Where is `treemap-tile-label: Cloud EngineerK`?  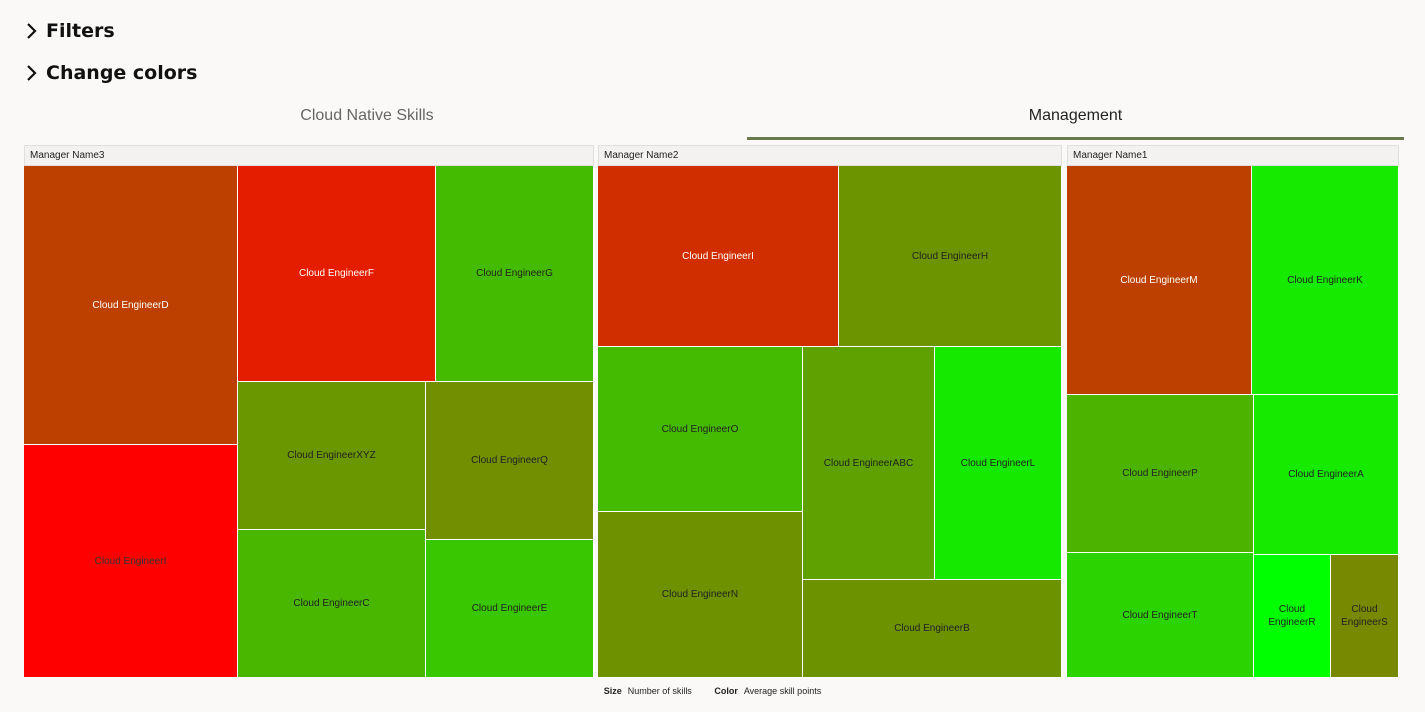
treemap-tile-label: Cloud EngineerK is located at coordinates (1325, 280).